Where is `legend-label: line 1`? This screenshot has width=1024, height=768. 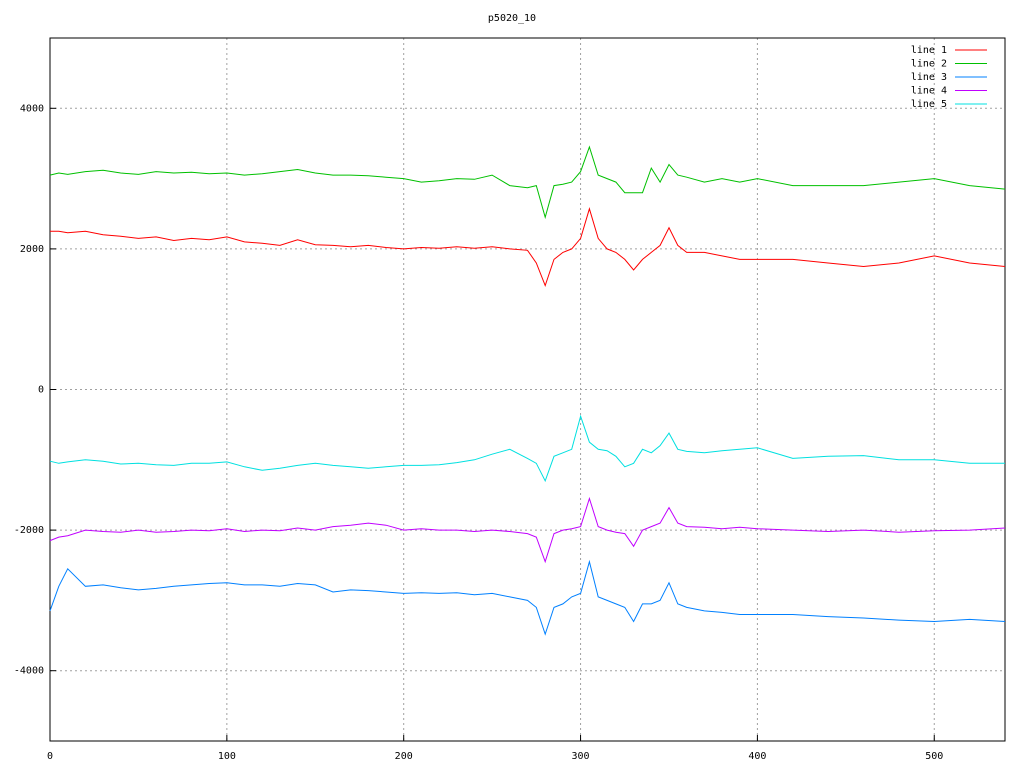 legend-label: line 1 is located at coordinates (929, 50).